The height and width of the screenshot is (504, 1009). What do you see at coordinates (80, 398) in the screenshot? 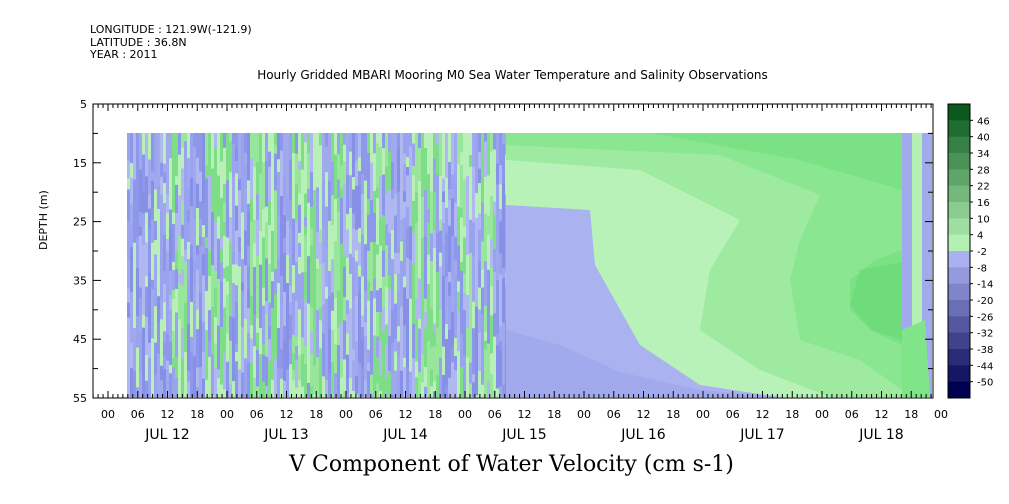
I see `y-tick-label: 55` at bounding box center [80, 398].